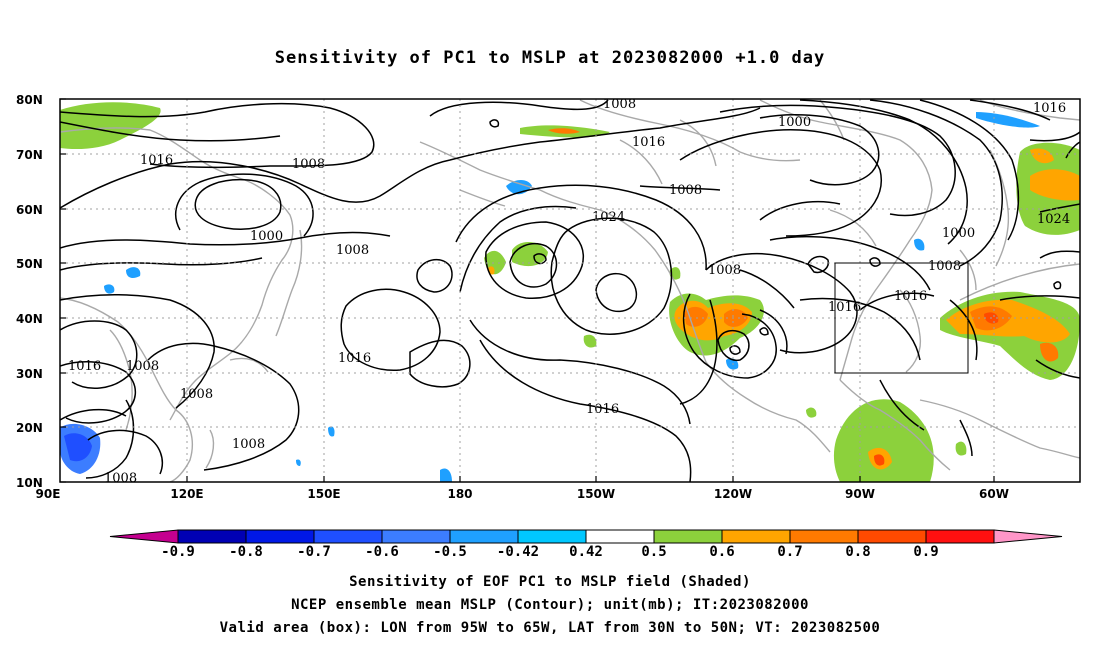 The width and height of the screenshot is (1100, 650). I want to click on colorbar-label: 0.42, so click(586, 552).